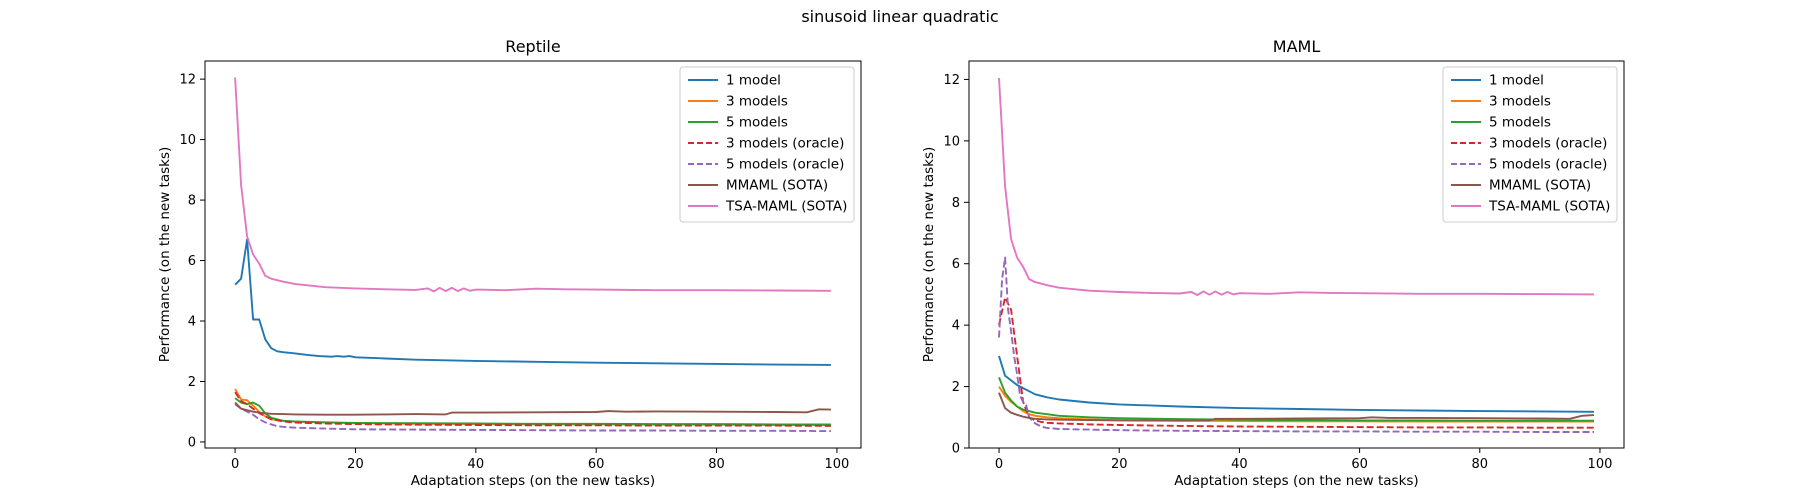 This screenshot has width=1800, height=504. Describe the element at coordinates (1297, 46) in the screenshot. I see `panel-2-title: MAML` at that location.